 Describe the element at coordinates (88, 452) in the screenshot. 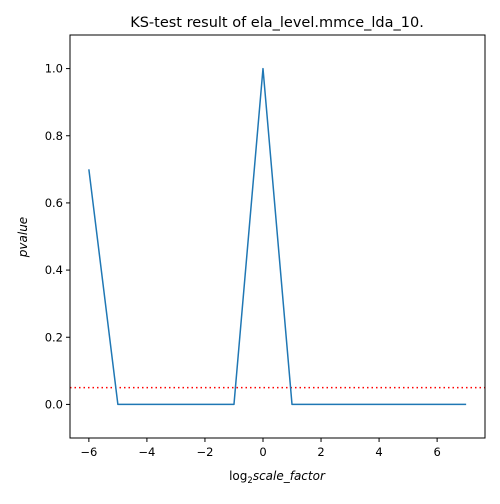

I see `x-tick-label: −6` at that location.